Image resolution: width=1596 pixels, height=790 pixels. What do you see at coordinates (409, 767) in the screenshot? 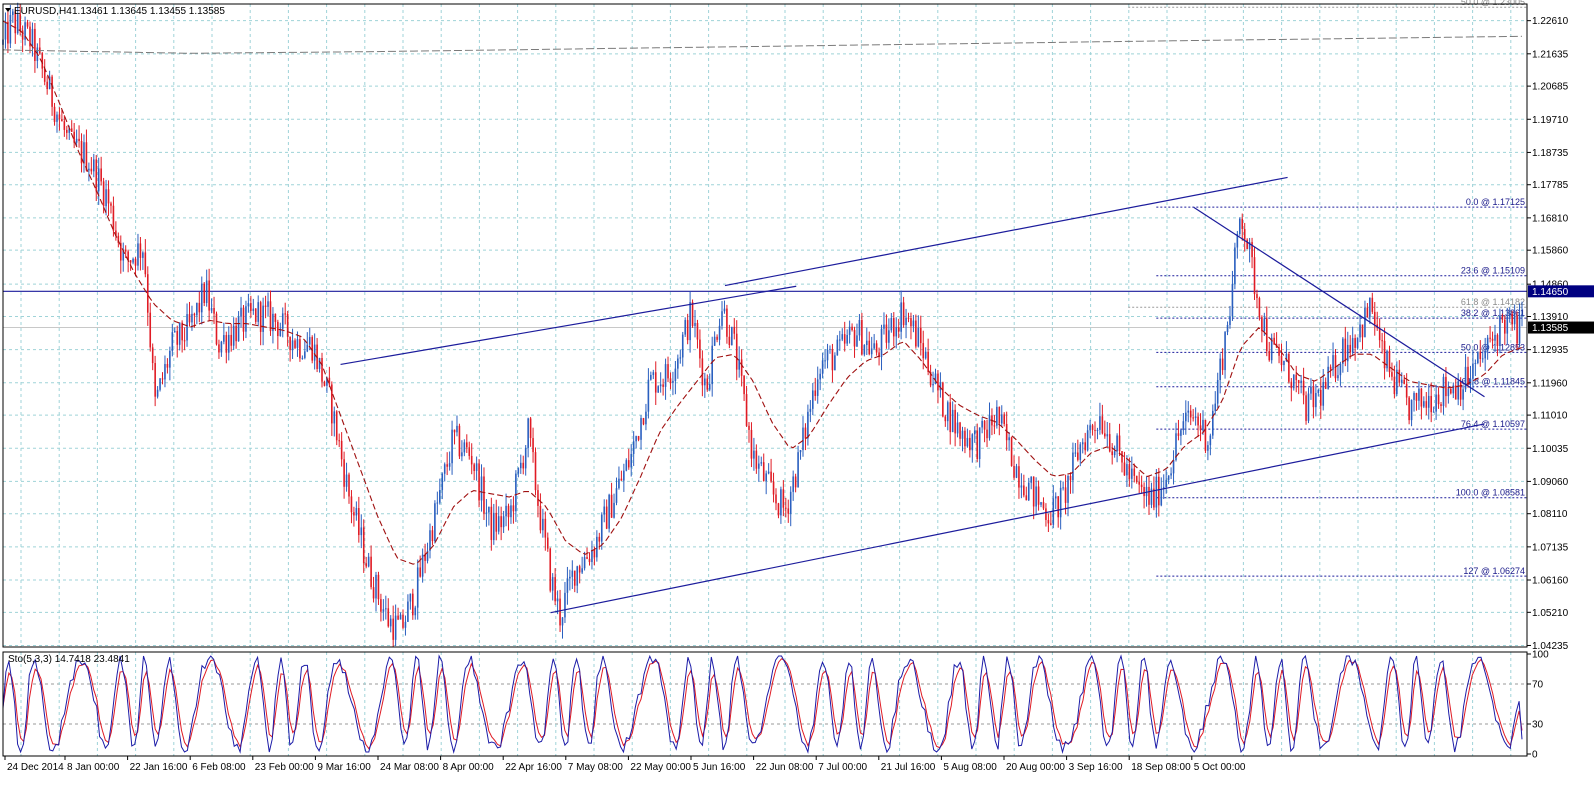
I see `x-tick-label: 24 Mar 08:00` at bounding box center [409, 767].